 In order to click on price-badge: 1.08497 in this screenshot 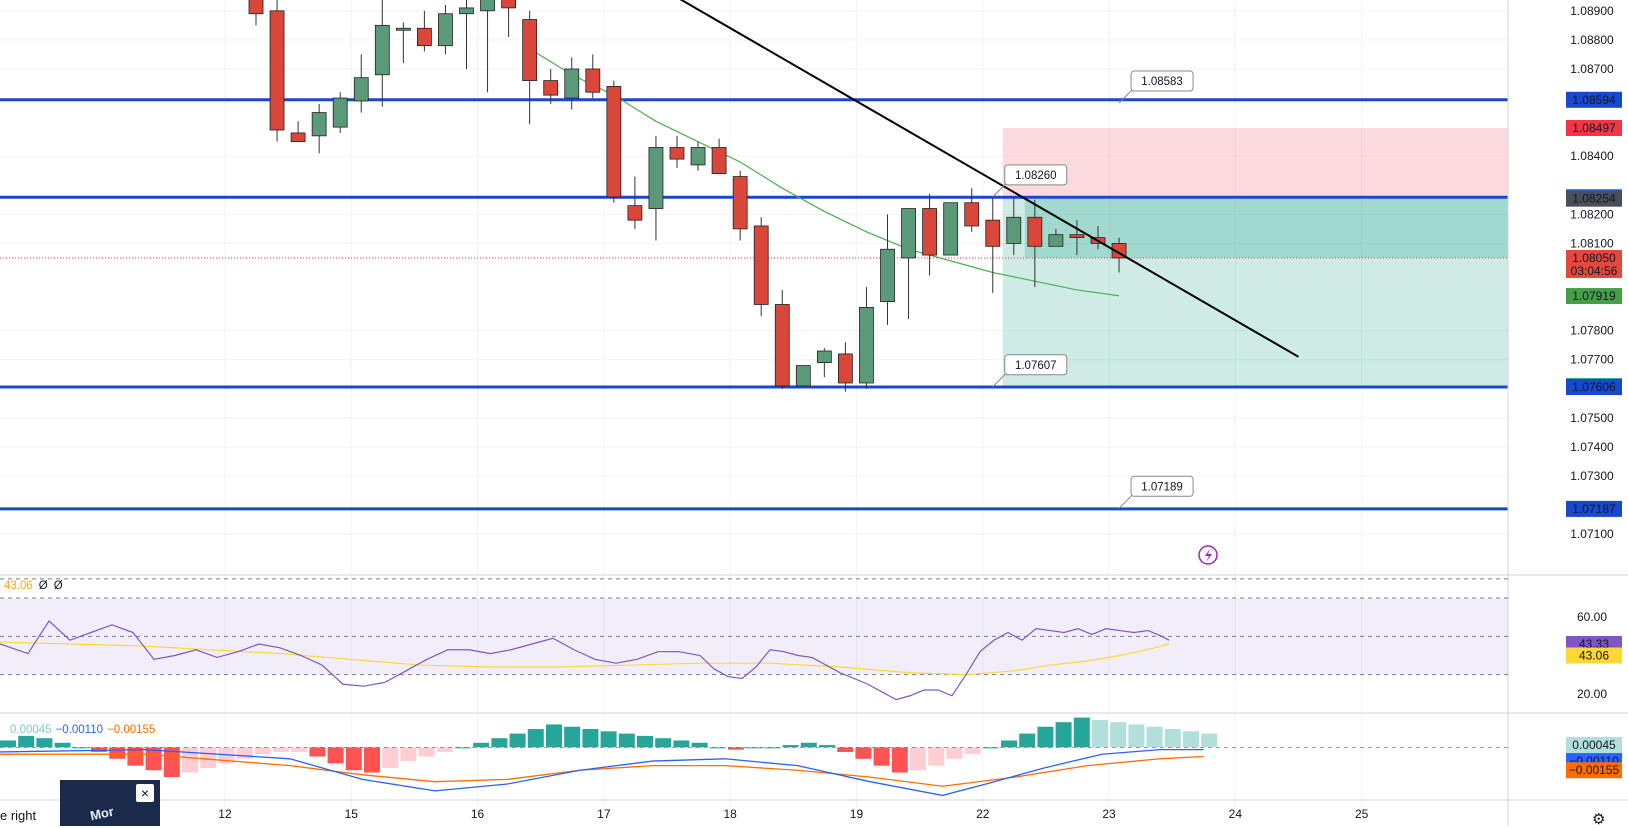, I will do `click(1594, 127)`.